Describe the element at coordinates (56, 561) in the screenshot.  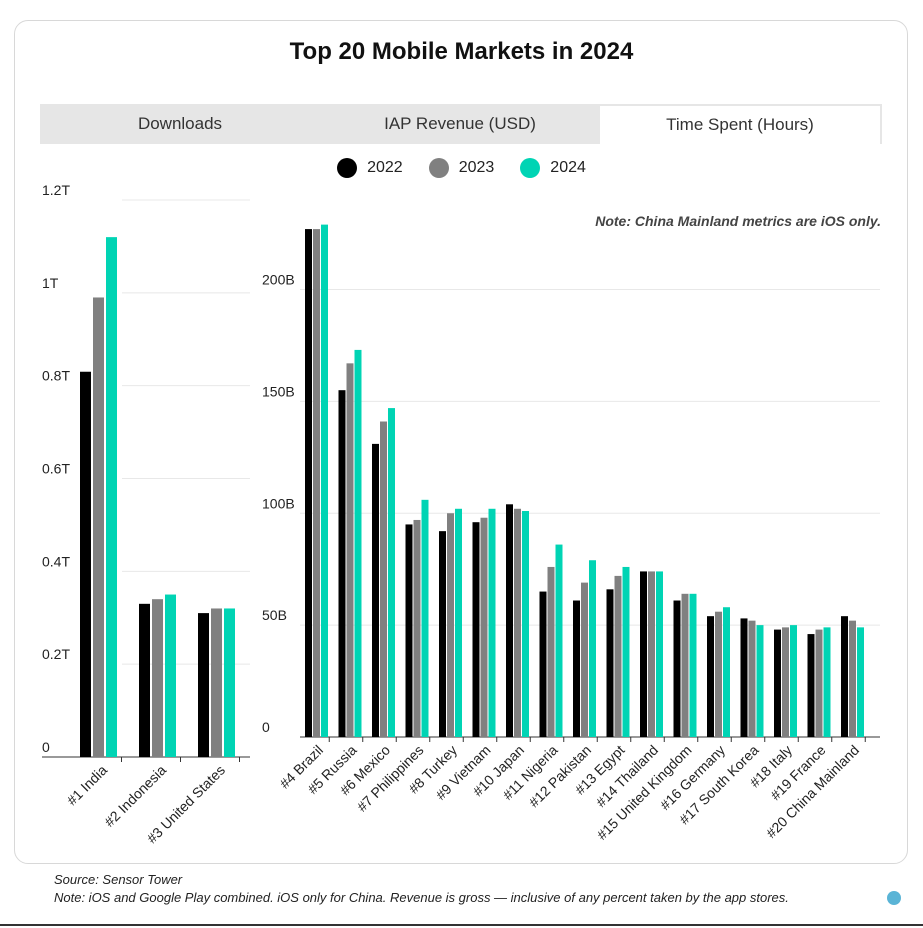
I see `y-tick-label: 0.4T` at that location.